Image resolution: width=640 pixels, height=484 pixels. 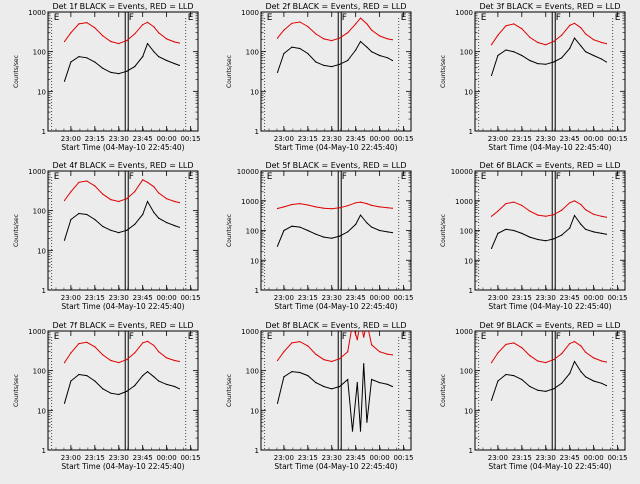 I want to click on x-tick-label: 23:15, so click(x=308, y=458).